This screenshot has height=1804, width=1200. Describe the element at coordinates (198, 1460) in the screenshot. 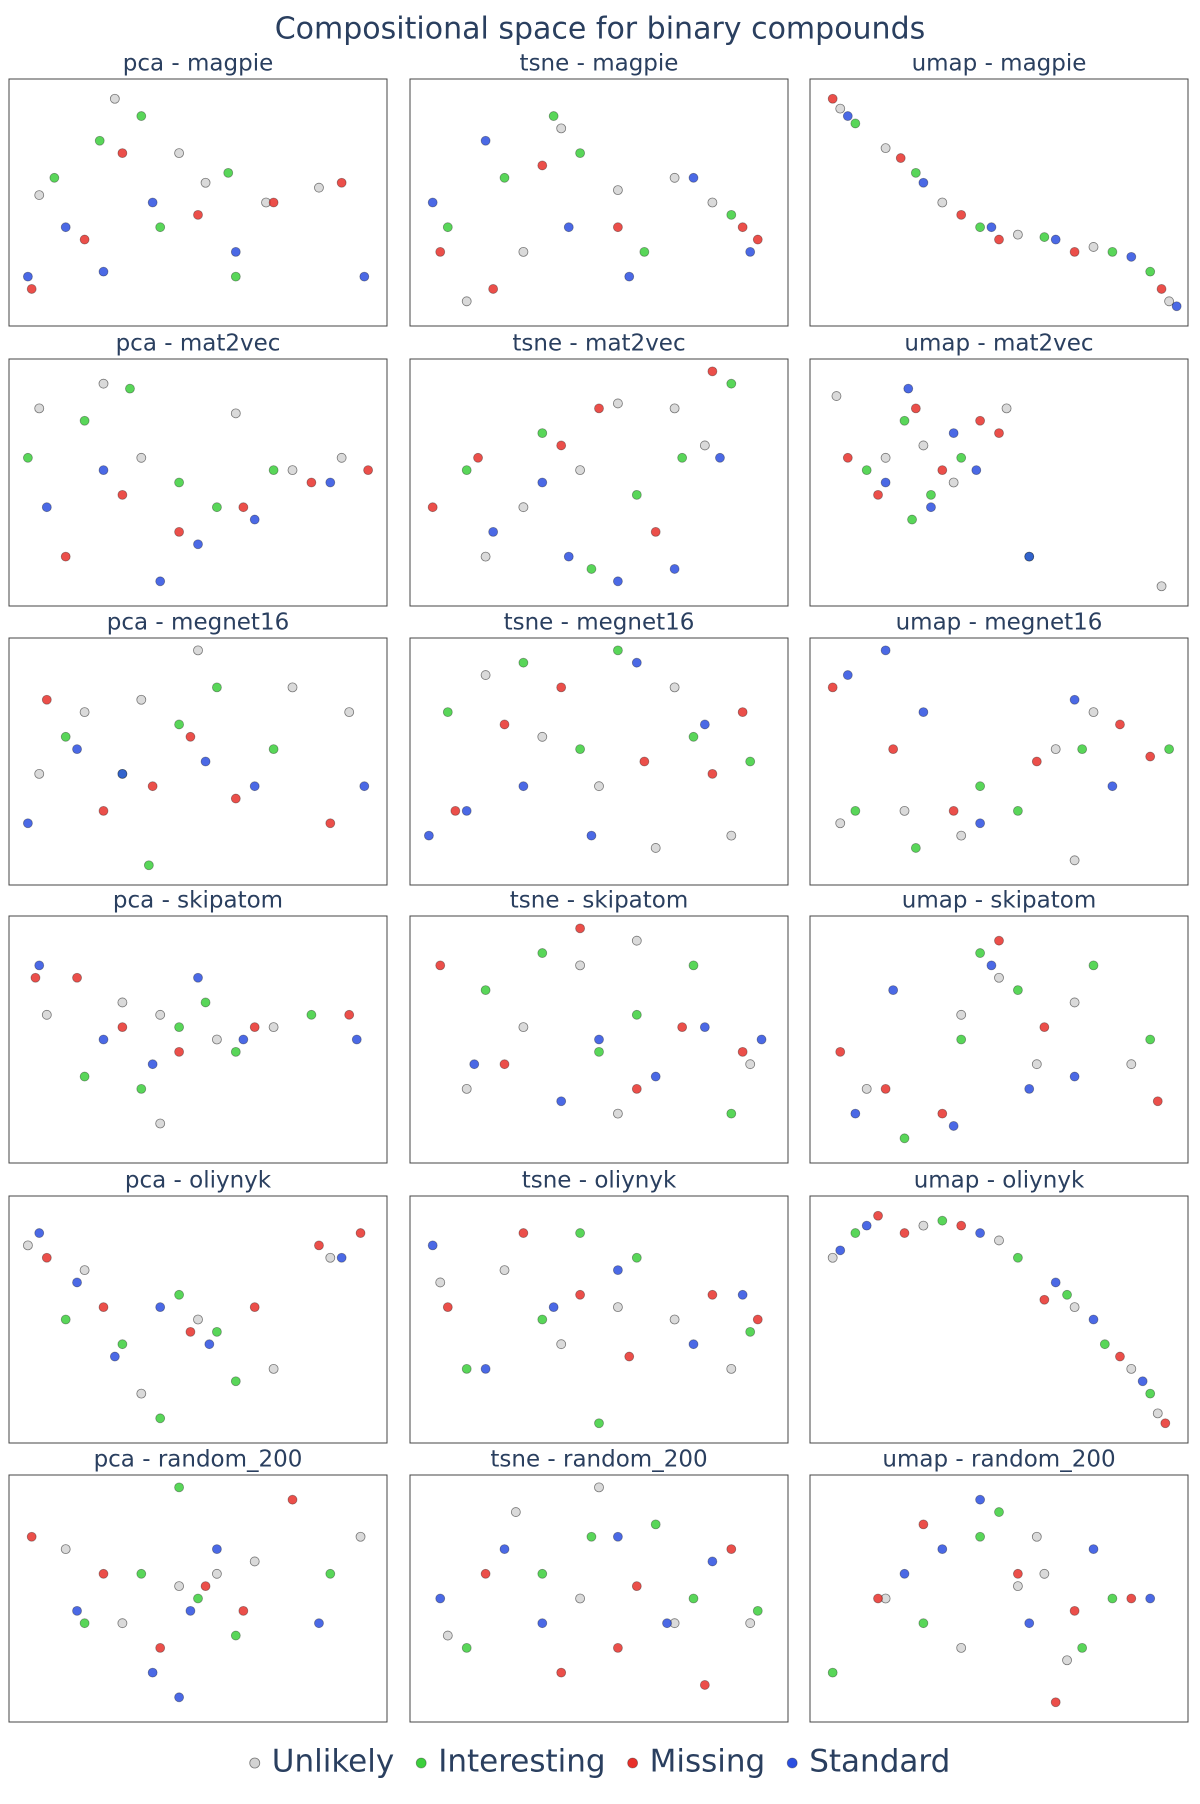

I see `panel-title: pca - random_200` at that location.